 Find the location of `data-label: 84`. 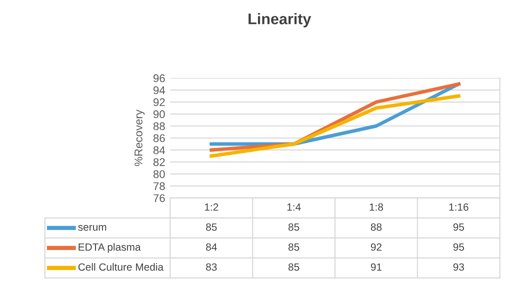

data-label: 84 is located at coordinates (211, 247).